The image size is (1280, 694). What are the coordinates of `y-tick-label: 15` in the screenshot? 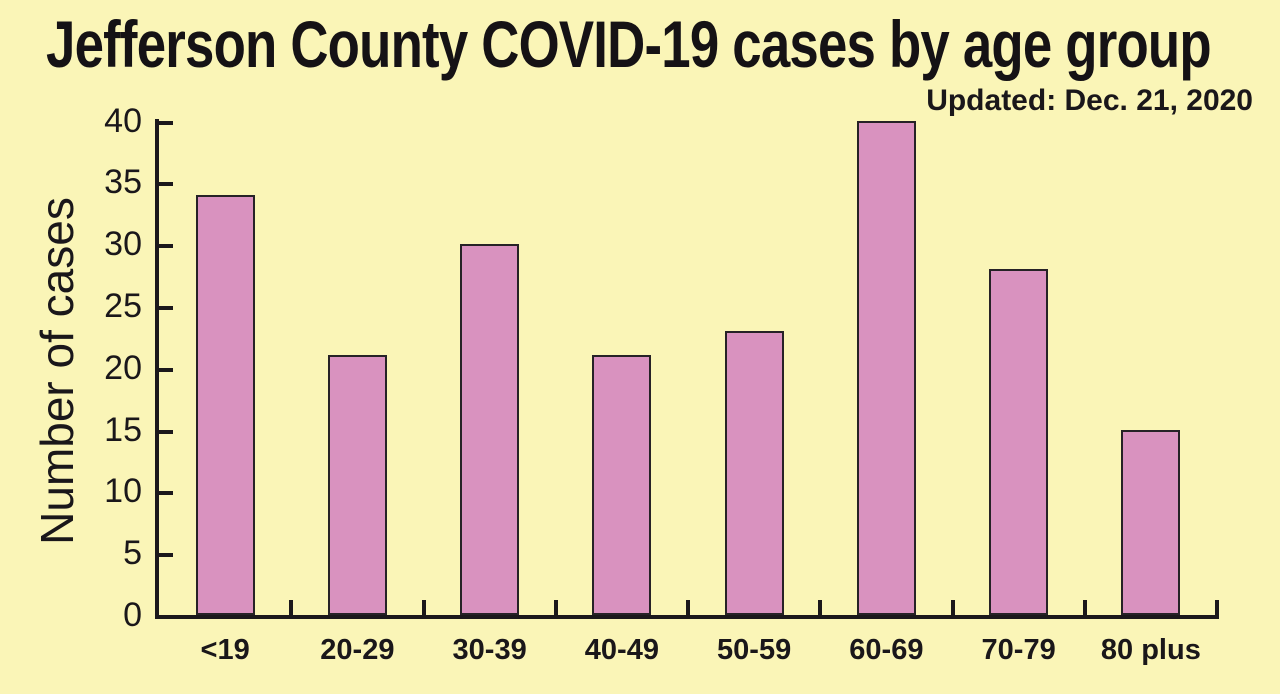 It's located at (123, 429).